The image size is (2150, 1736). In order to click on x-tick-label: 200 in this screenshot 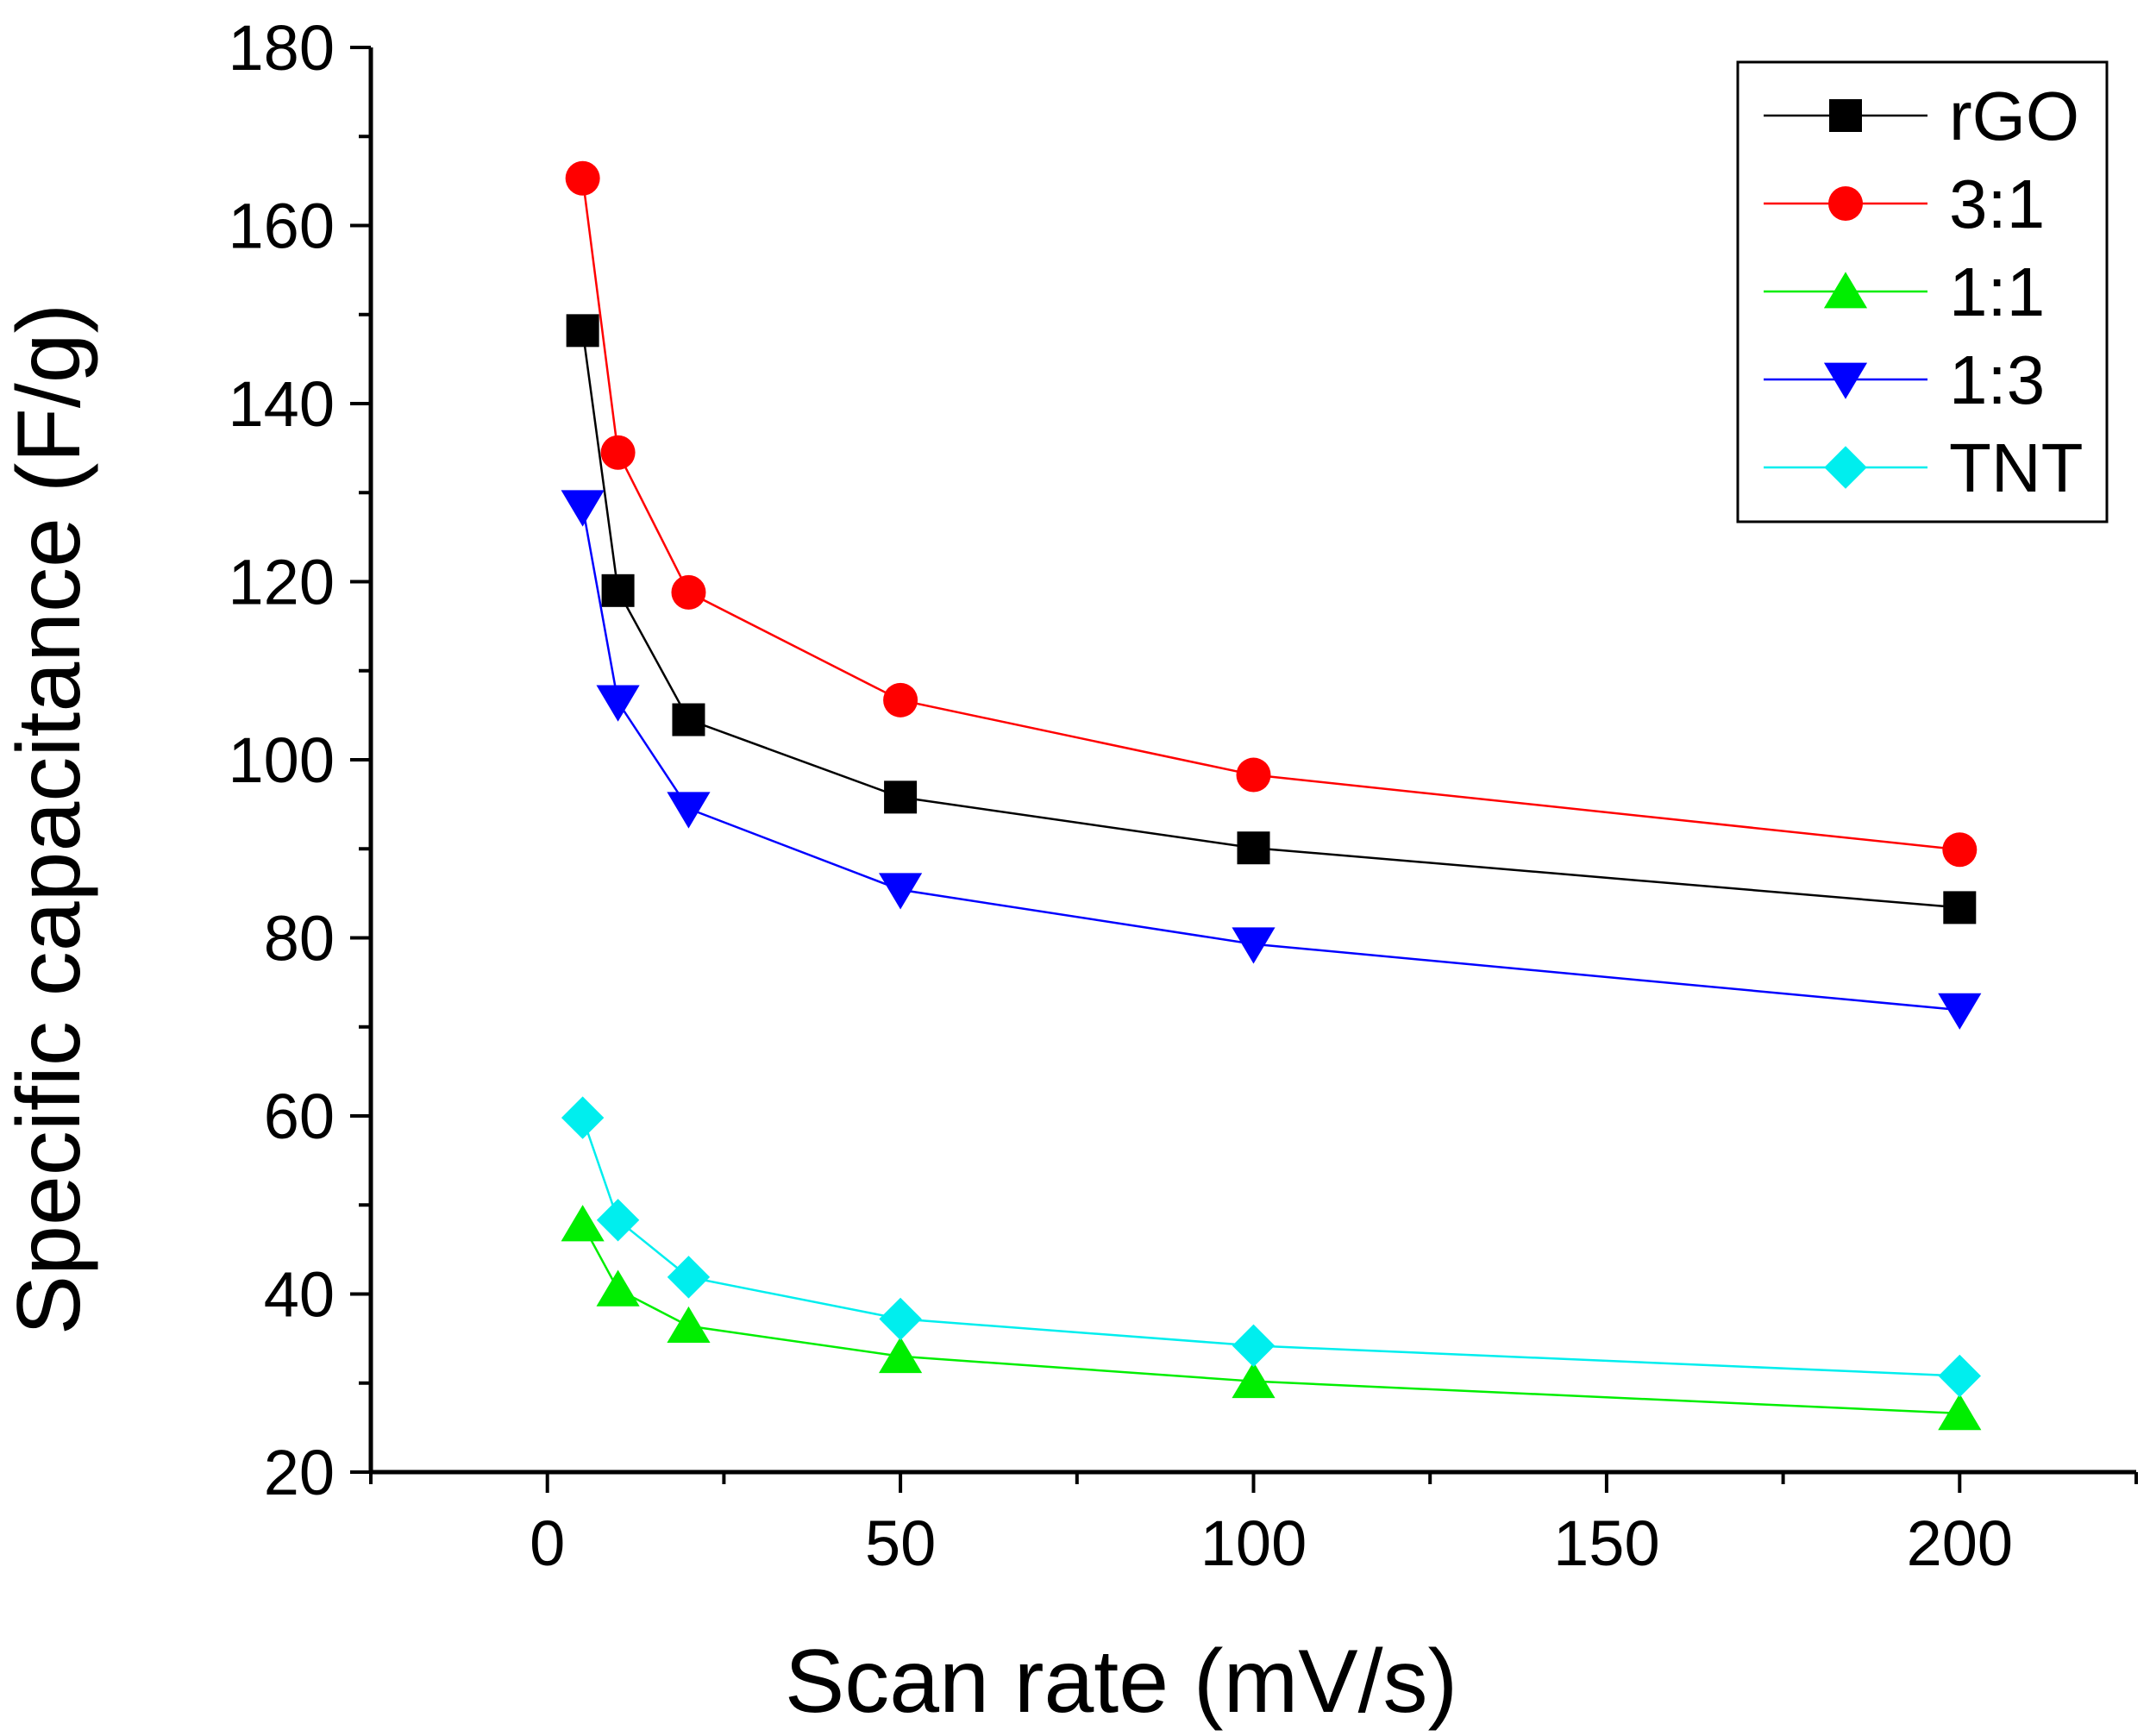, I will do `click(1960, 1543)`.